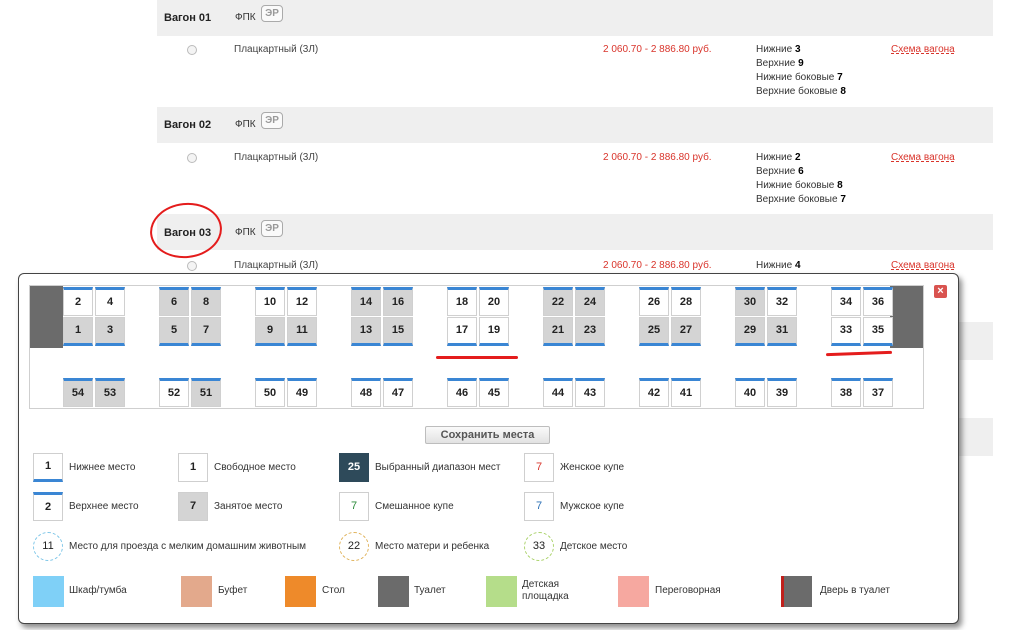 This screenshot has height=630, width=1022. What do you see at coordinates (255, 467) in the screenshot?
I see `legend-free-seat-label: Свободное место` at bounding box center [255, 467].